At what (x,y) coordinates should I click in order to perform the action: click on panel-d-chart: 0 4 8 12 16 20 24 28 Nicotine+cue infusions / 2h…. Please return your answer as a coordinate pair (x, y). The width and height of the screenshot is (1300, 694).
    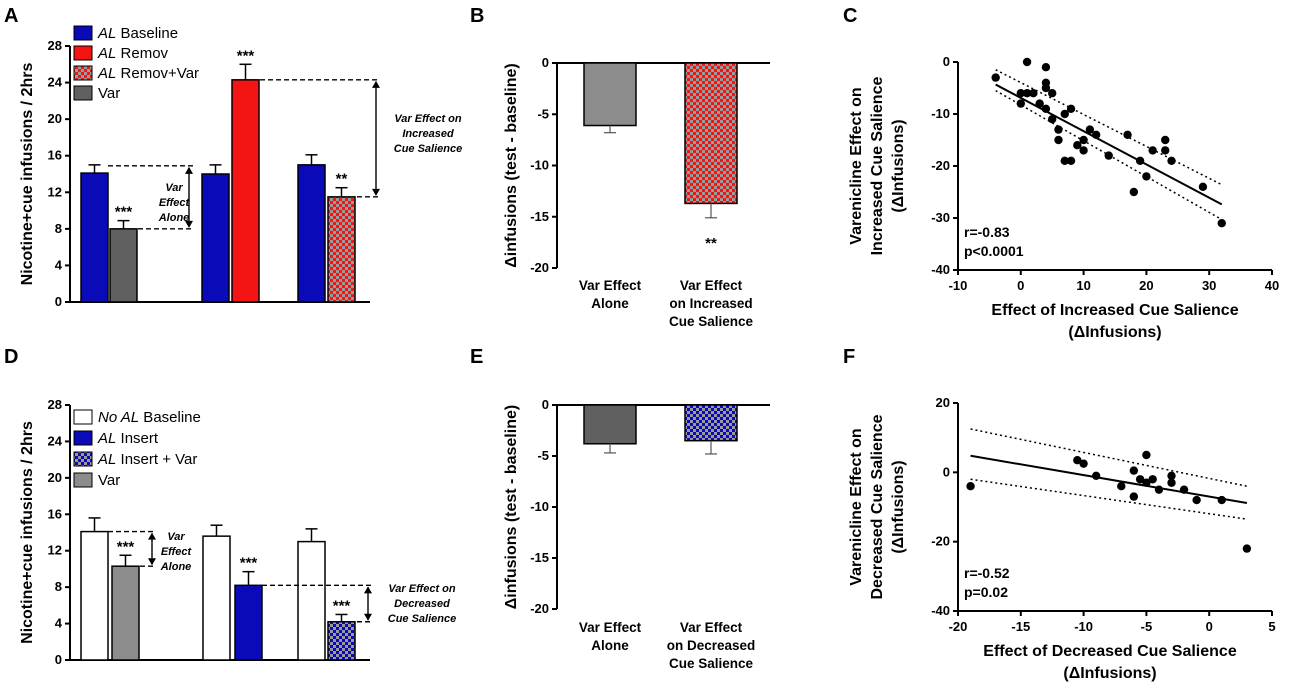
    Looking at the image, I should click on (237, 532).